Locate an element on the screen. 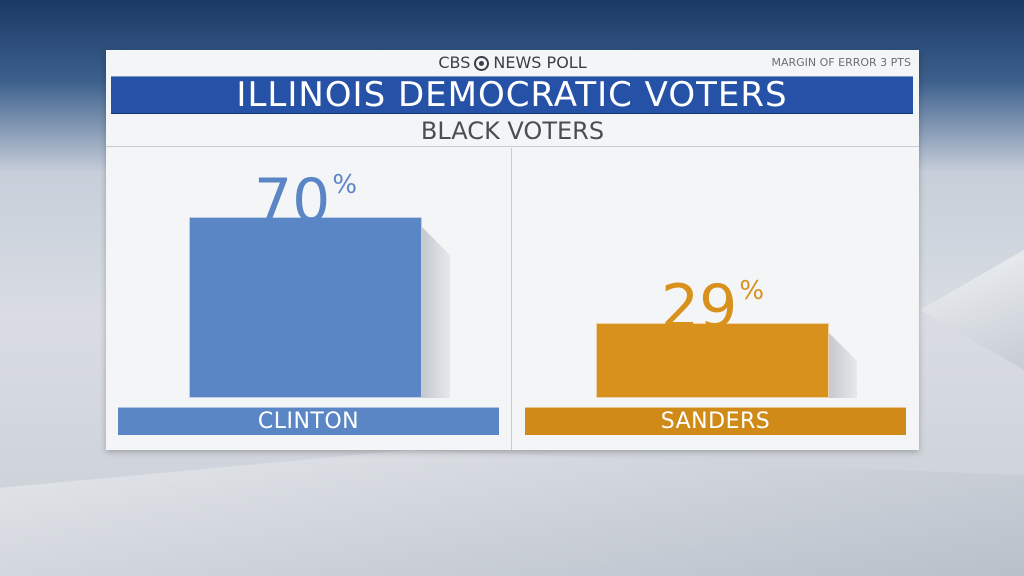 This screenshot has height=576, width=1024. category-label-sanders: SANDERS is located at coordinates (715, 421).